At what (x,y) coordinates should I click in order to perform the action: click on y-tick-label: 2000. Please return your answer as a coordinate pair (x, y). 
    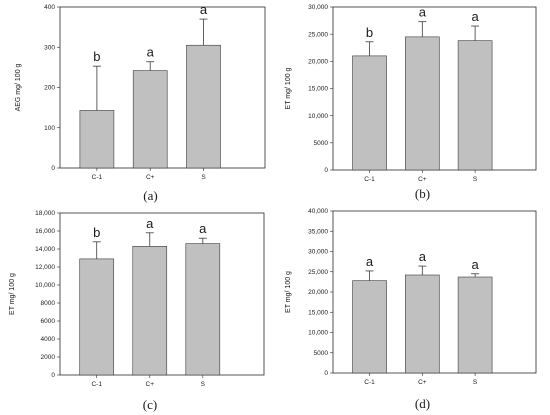
    Looking at the image, I should click on (48, 357).